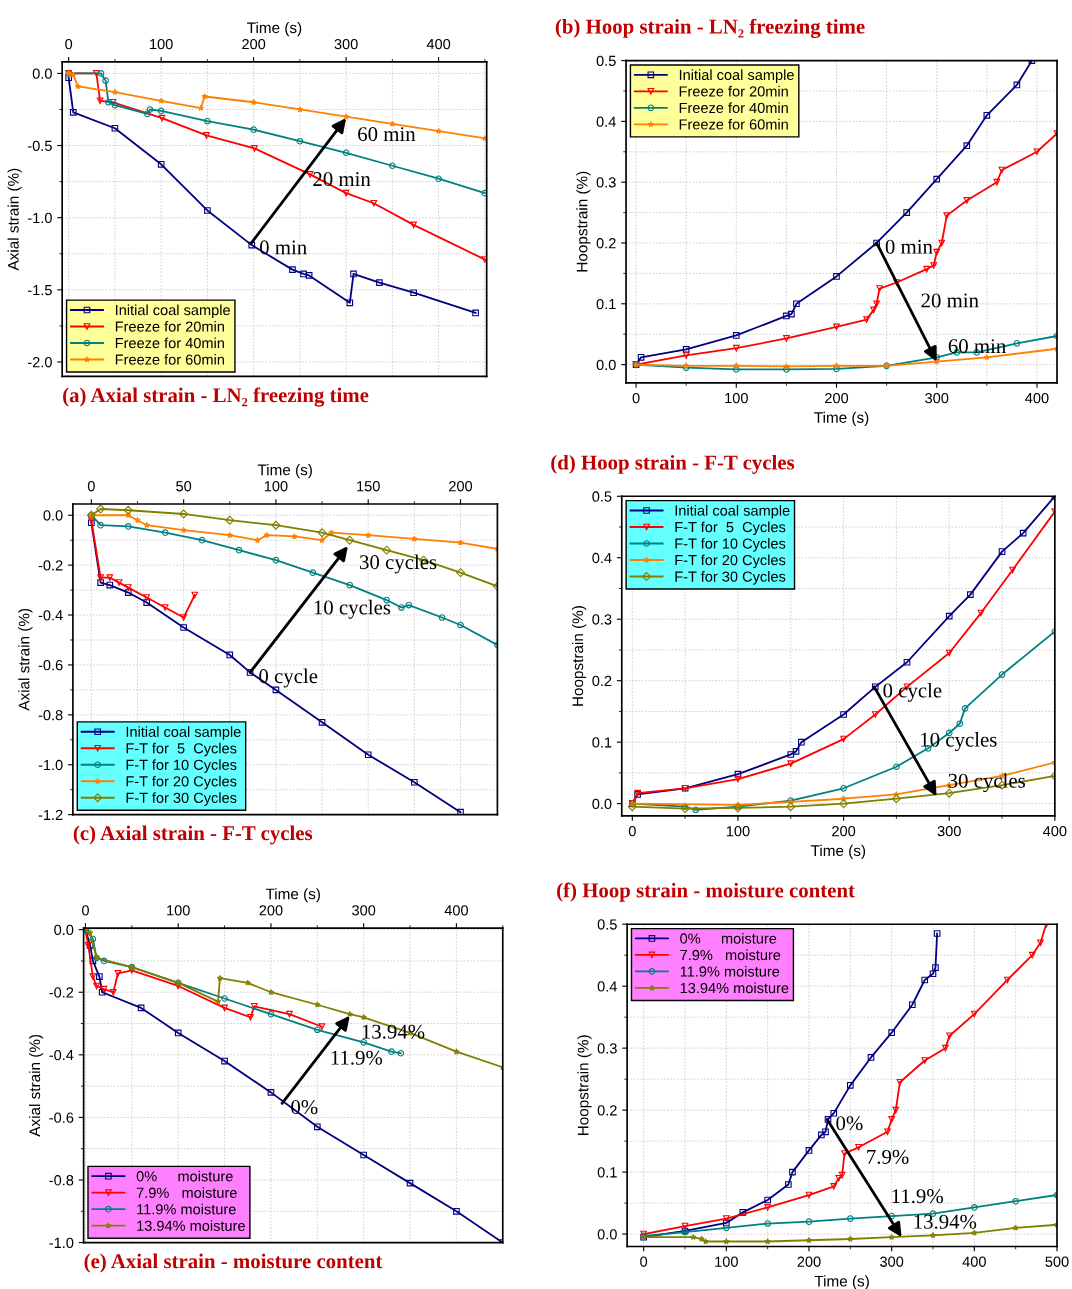 This screenshot has width=1072, height=1289. What do you see at coordinates (181, 782) in the screenshot?
I see `legend-label: F-T for 20 Cycles` at bounding box center [181, 782].